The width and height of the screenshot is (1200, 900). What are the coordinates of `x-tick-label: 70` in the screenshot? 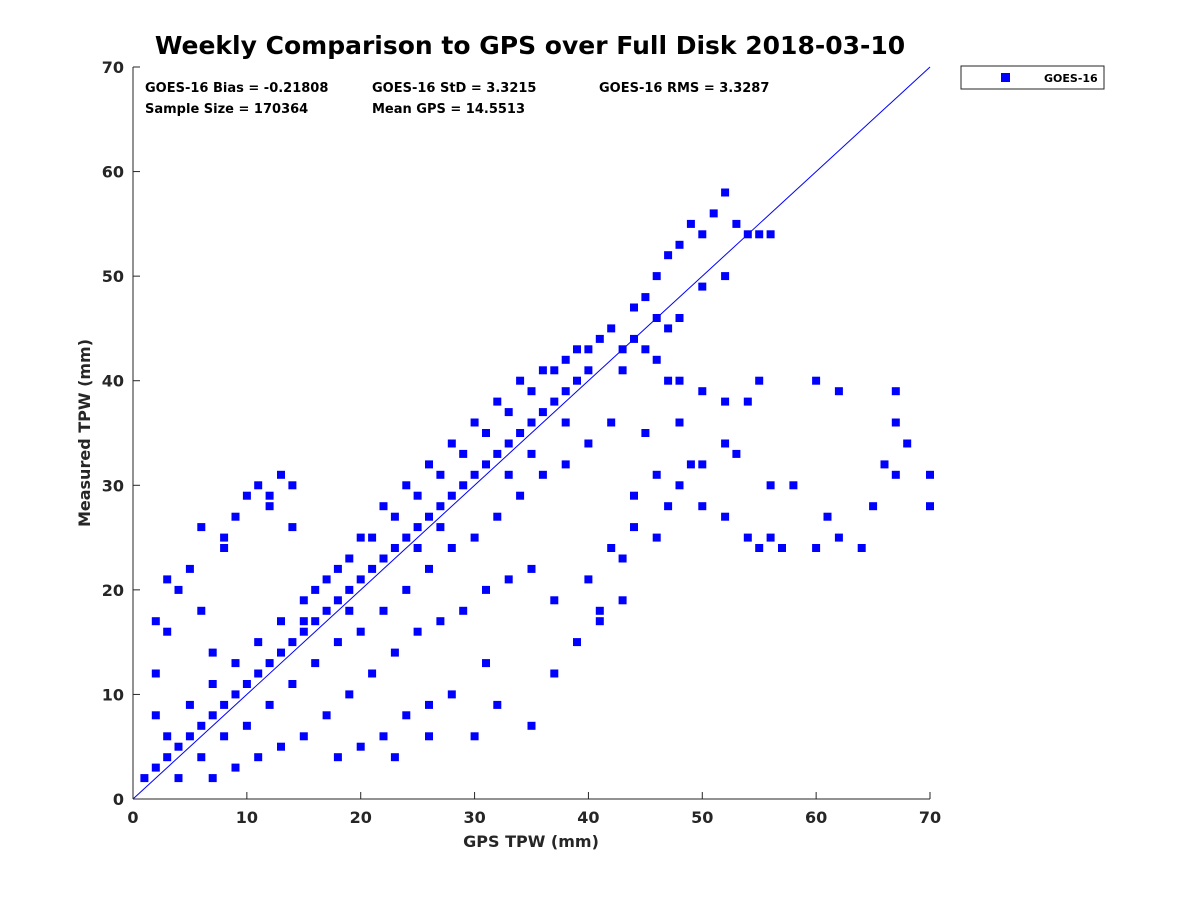 It's located at (930, 817).